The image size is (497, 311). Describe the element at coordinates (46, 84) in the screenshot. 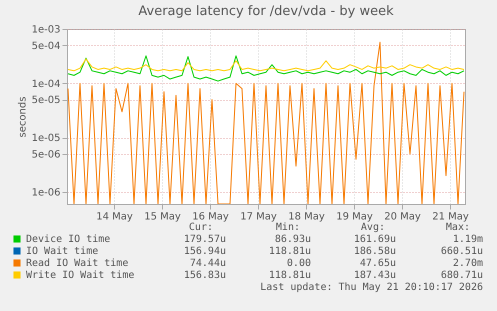

I see `y-tick-label: 1e-04` at that location.